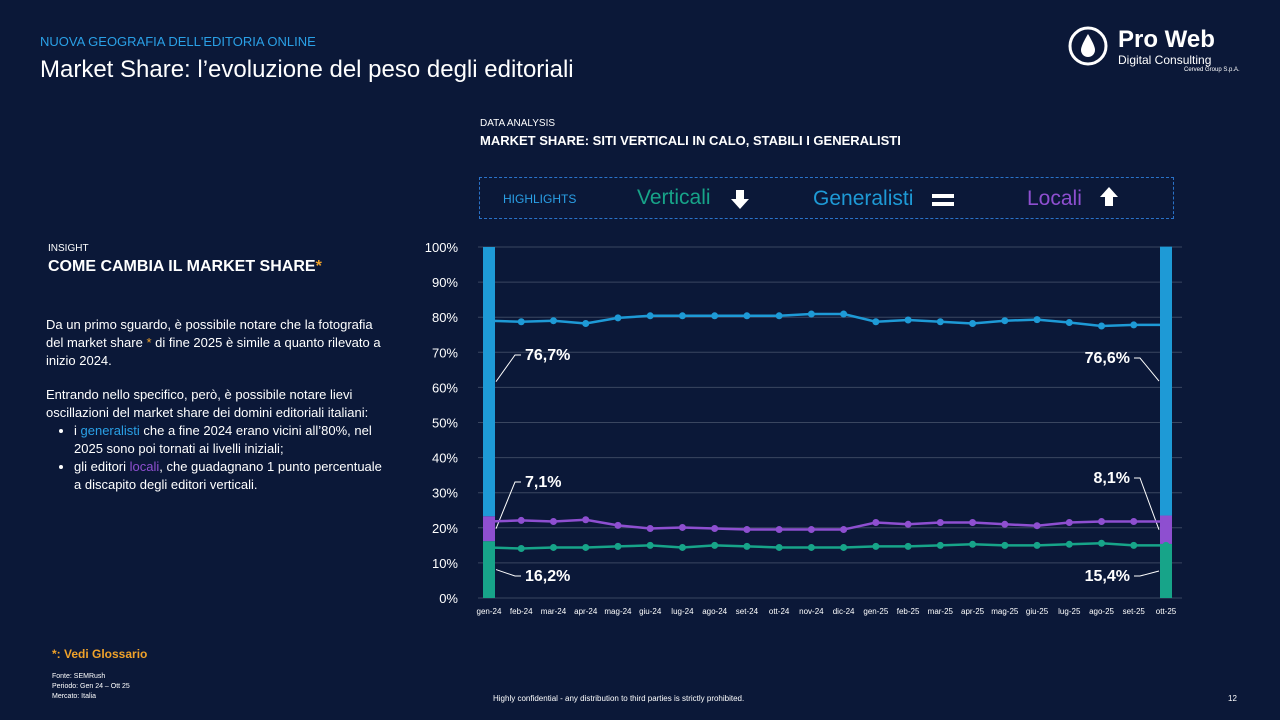 The height and width of the screenshot is (720, 1280). Describe the element at coordinates (1109, 196) in the screenshot. I see `arrow-up` at that location.